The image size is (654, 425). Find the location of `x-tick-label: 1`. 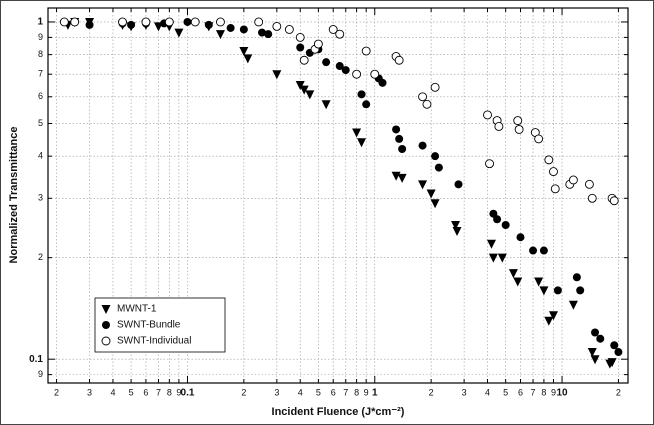

x-tick-label: 1 is located at coordinates (375, 393).